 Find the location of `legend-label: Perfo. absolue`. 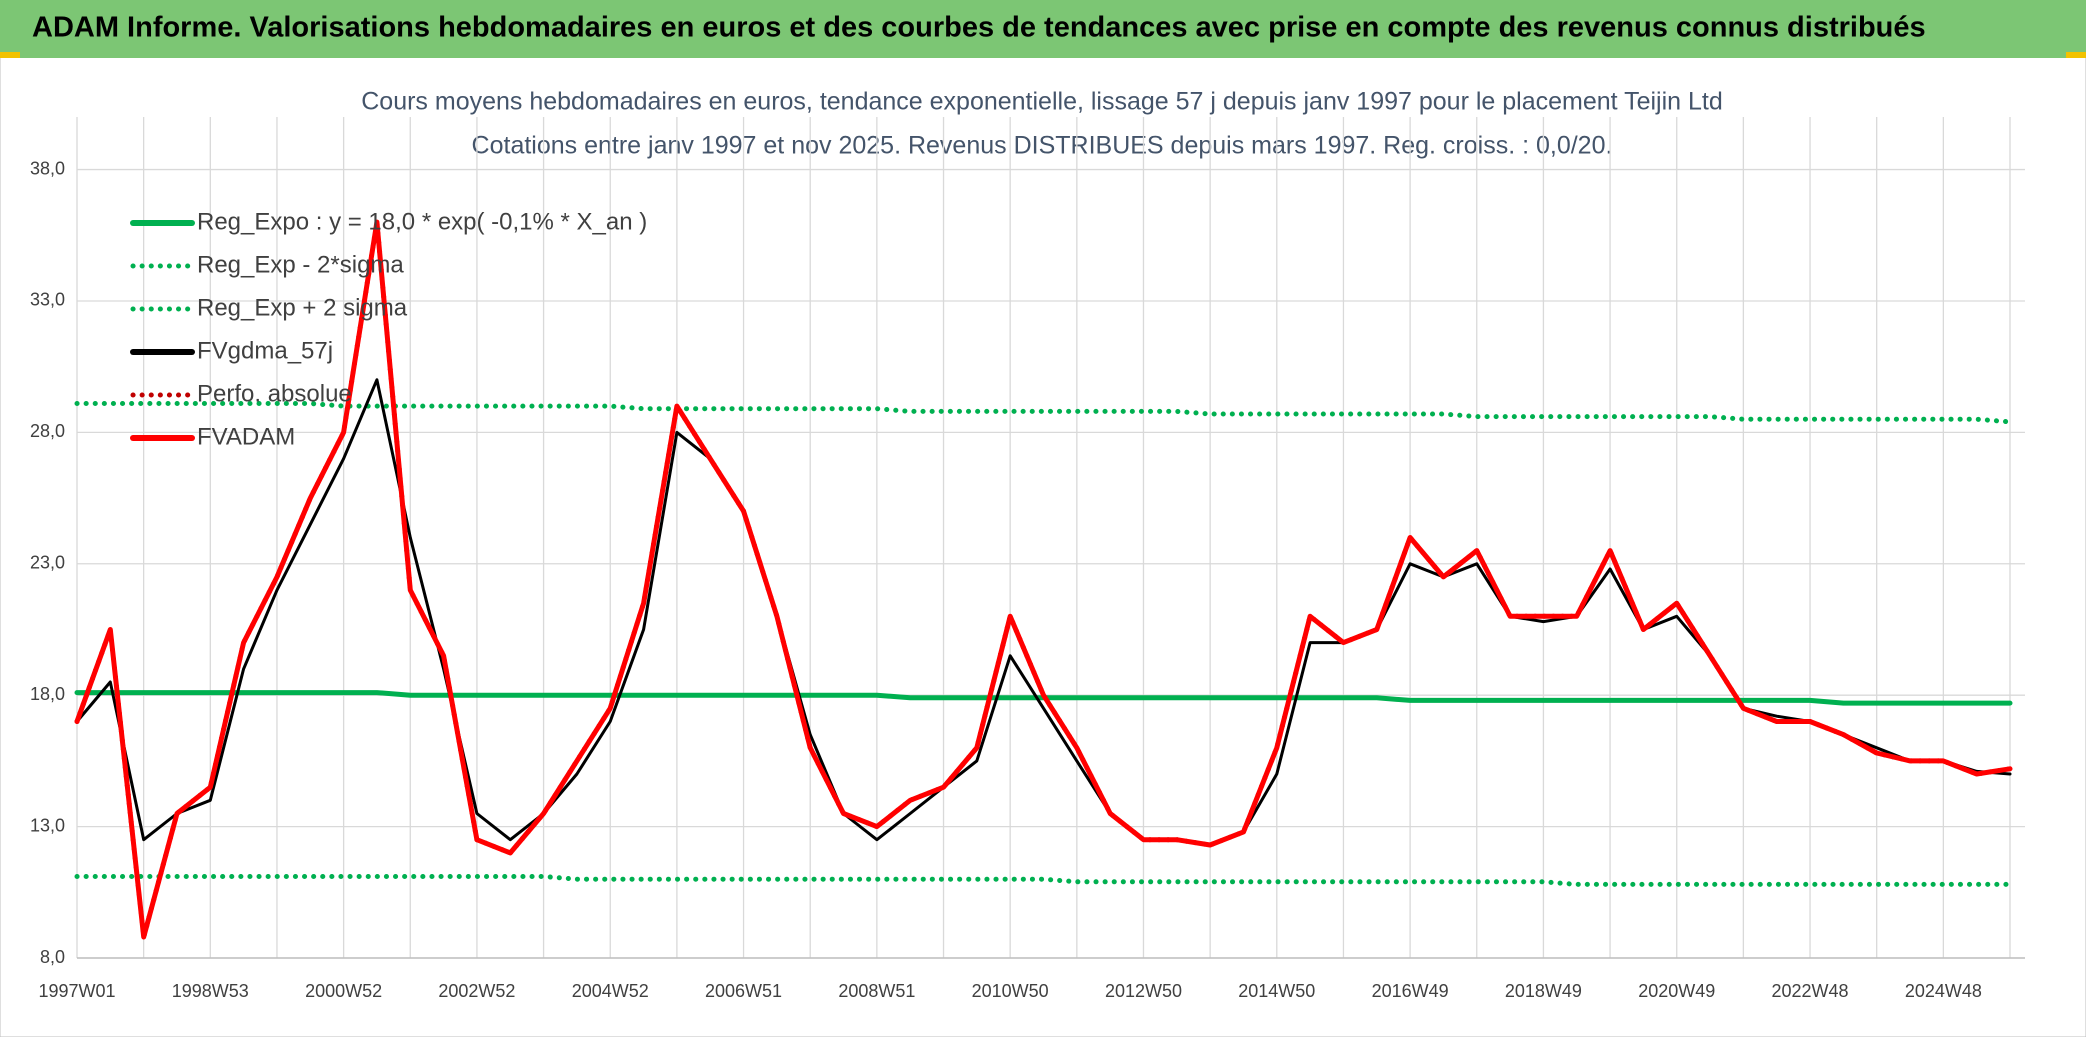

legend-label: Perfo. absolue is located at coordinates (274, 393).